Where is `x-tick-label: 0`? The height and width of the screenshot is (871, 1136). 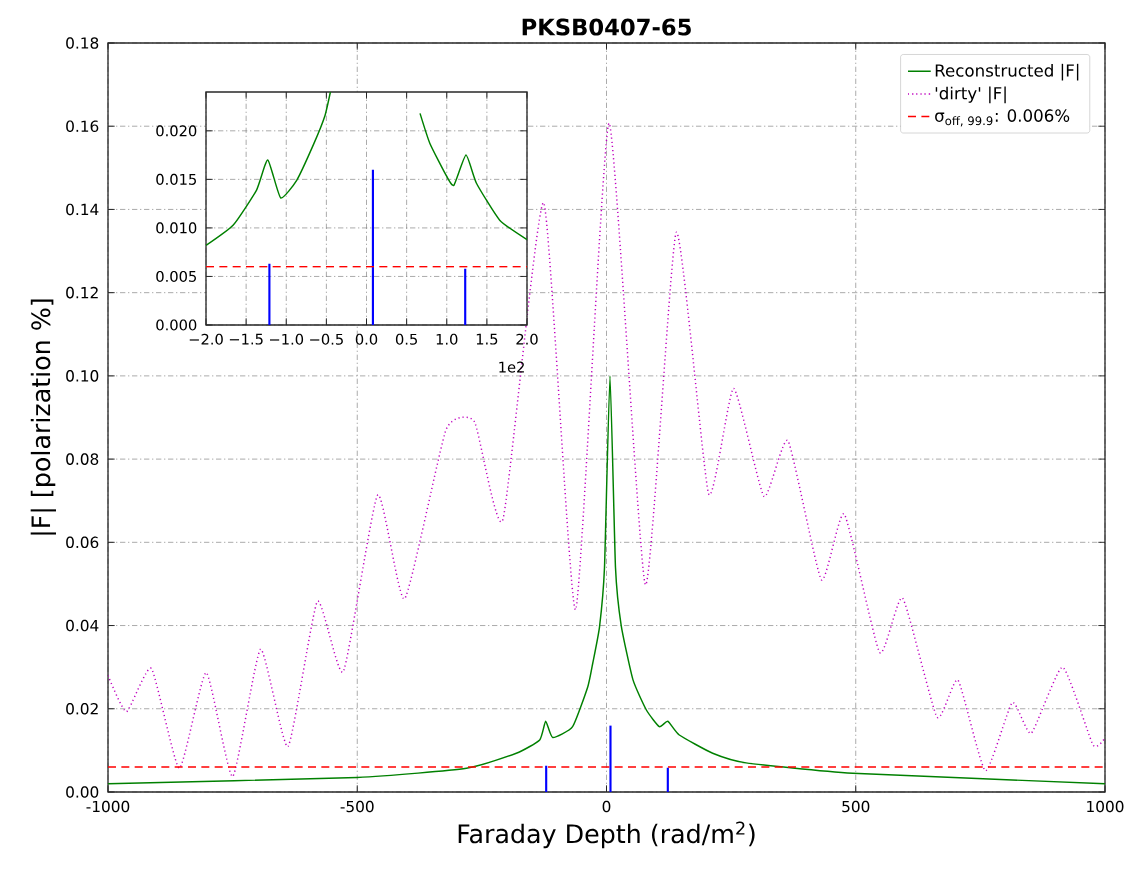
x-tick-label: 0 is located at coordinates (606, 806).